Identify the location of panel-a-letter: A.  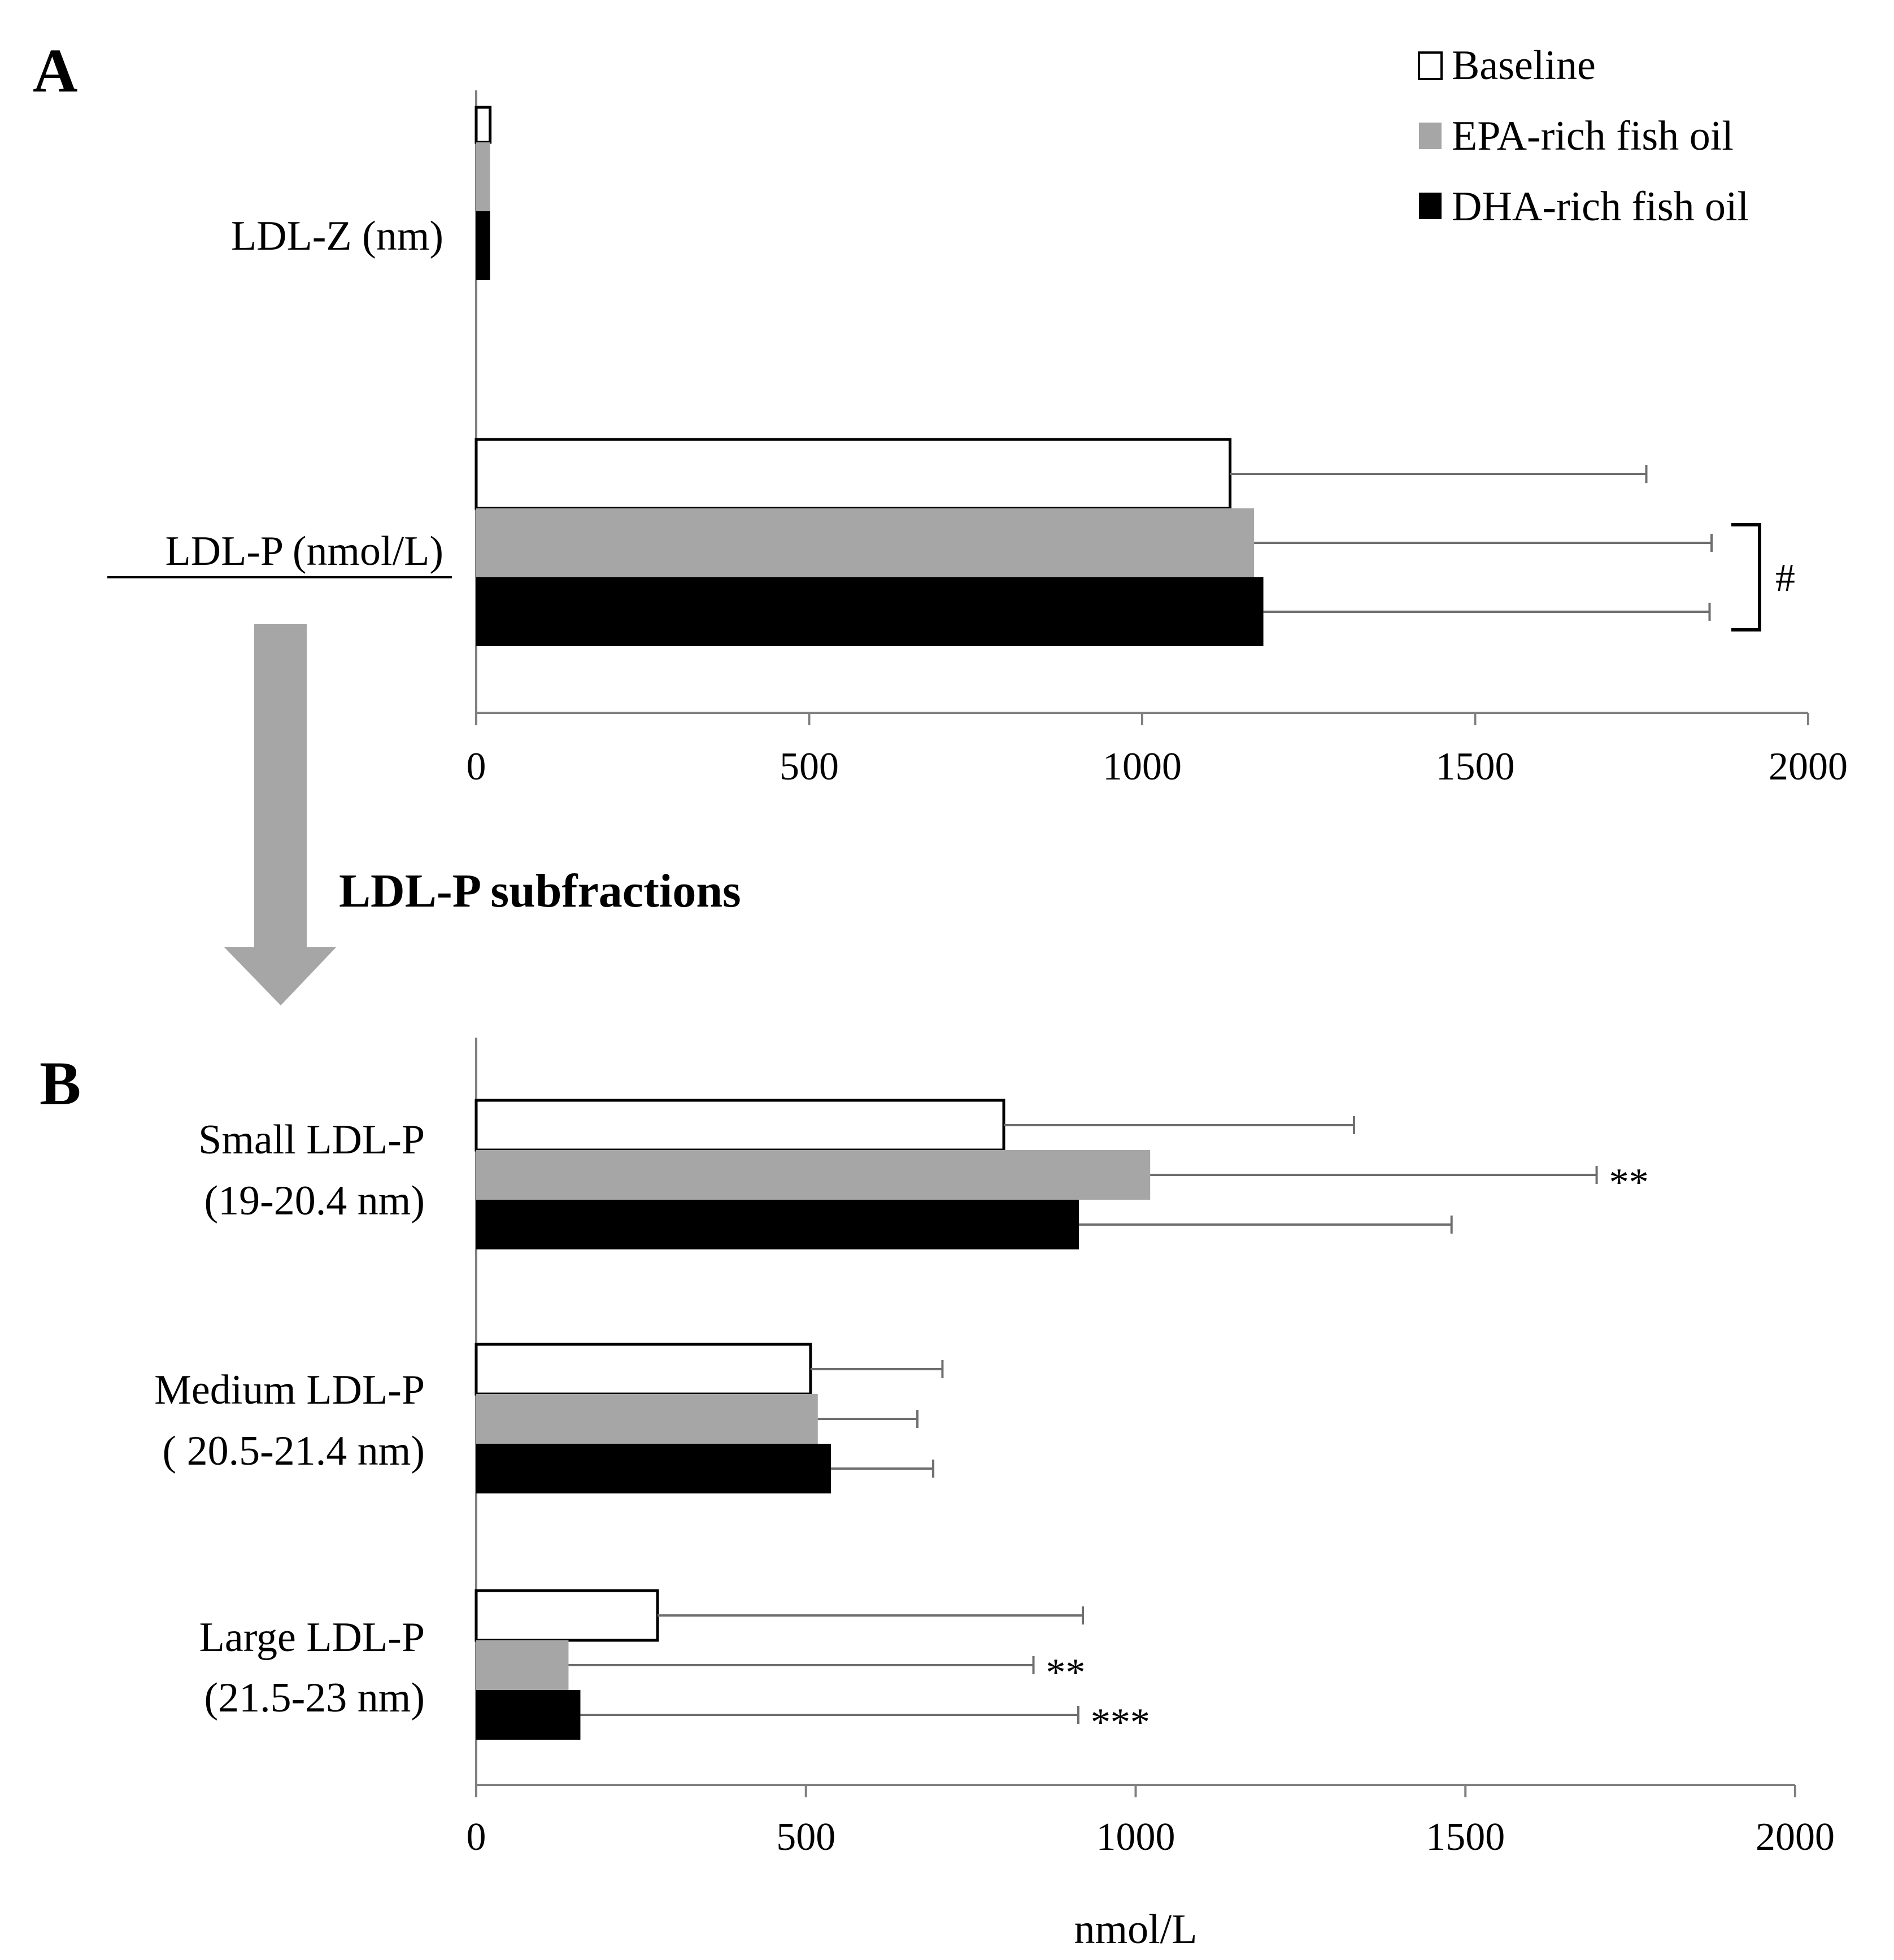
(55, 70).